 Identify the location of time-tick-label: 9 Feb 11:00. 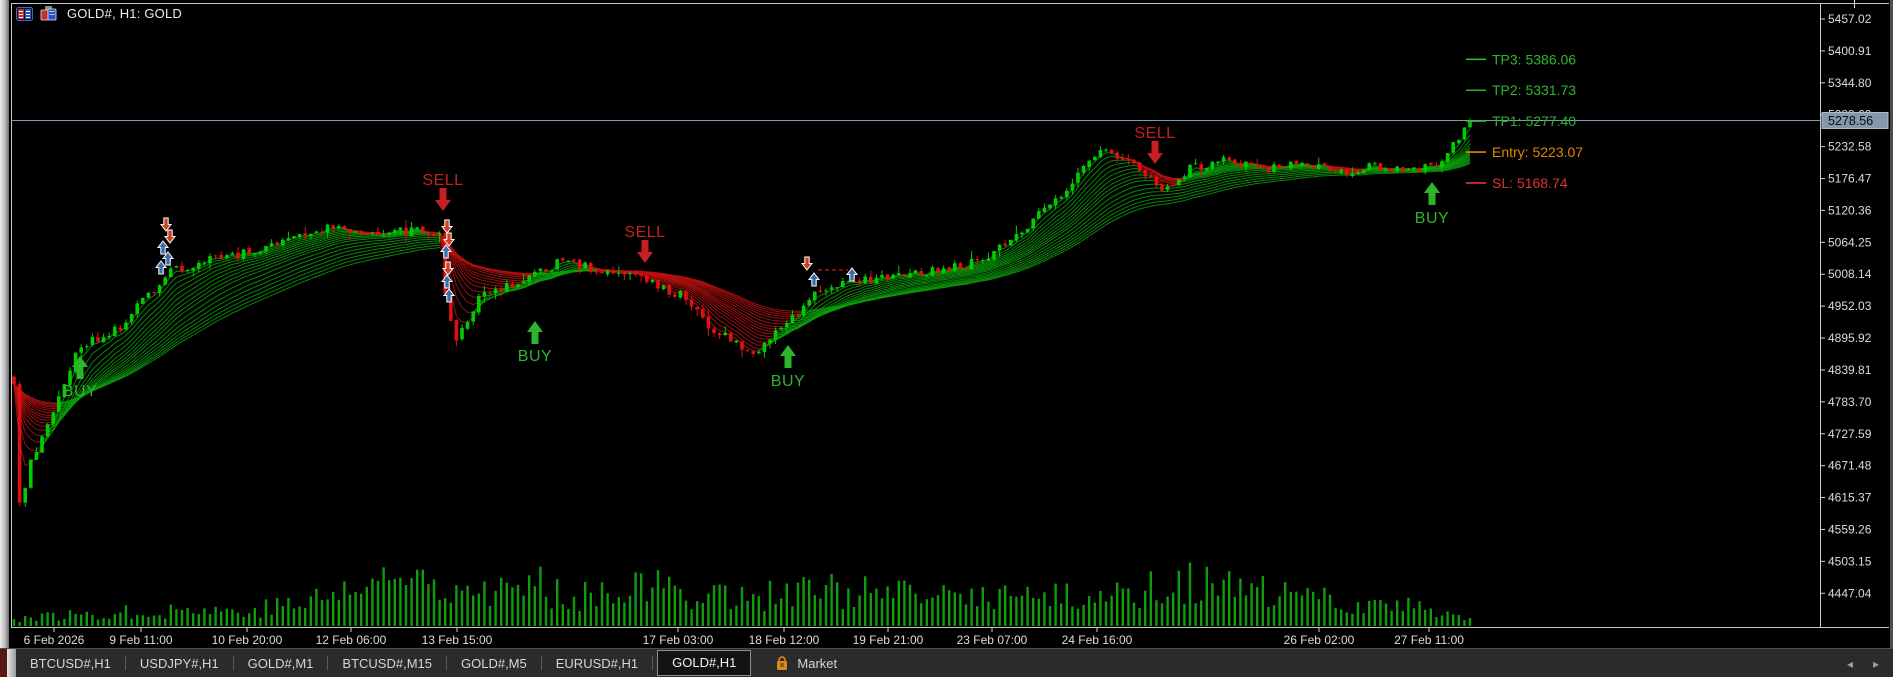
(140, 640).